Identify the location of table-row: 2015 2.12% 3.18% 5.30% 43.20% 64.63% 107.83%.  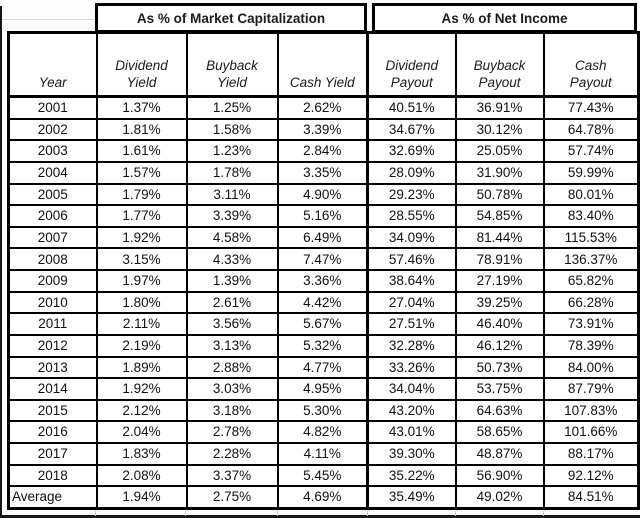
(323, 410).